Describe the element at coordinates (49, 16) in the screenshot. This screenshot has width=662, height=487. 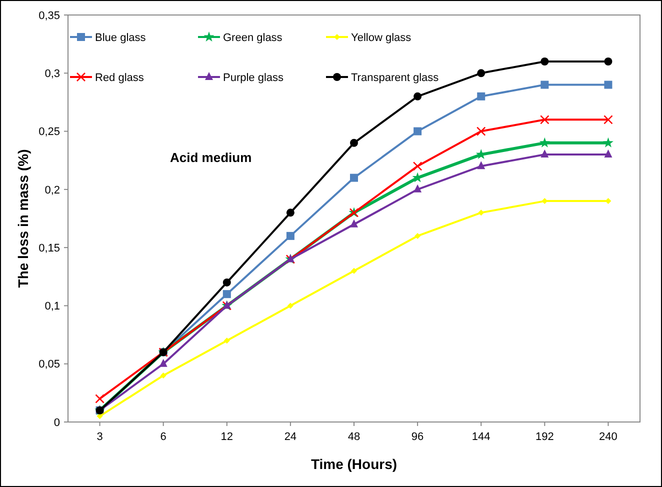
I see `y-tick-label: 0,35` at that location.